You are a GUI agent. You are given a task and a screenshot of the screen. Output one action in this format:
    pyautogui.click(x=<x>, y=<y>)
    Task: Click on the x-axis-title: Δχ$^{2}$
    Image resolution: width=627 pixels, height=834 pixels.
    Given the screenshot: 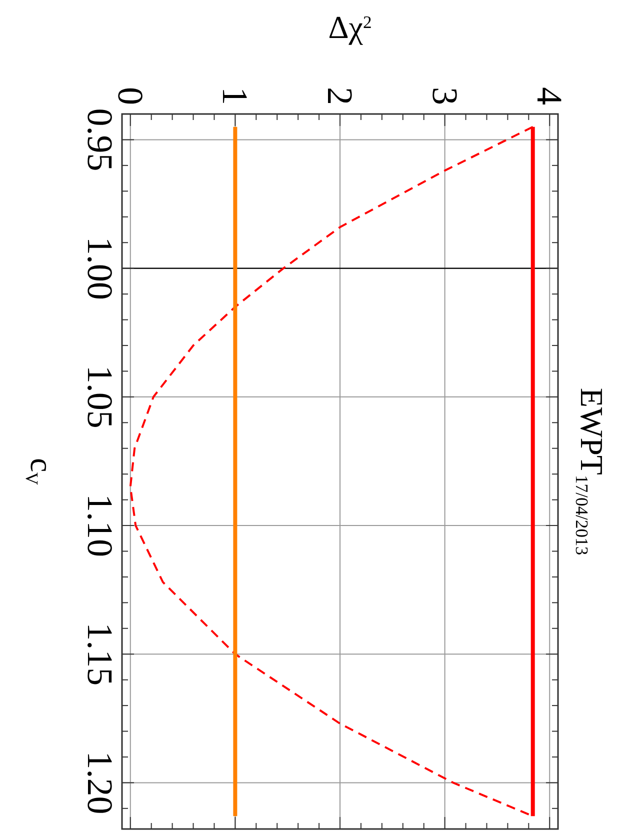 What is the action you would take?
    pyautogui.click(x=350, y=27)
    